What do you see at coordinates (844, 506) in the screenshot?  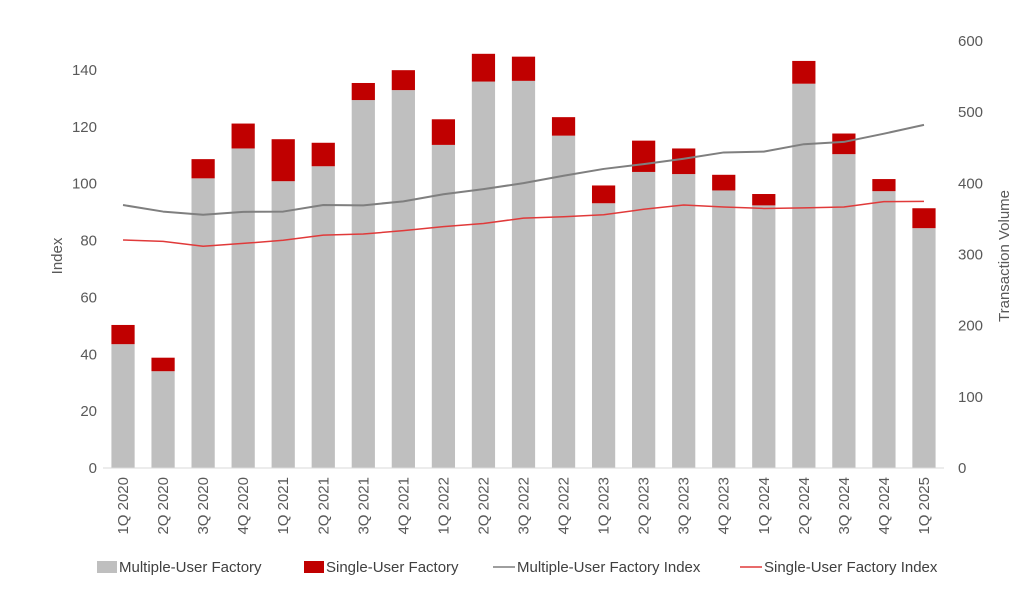 I see `x-tick-label: 3Q 2024` at bounding box center [844, 506].